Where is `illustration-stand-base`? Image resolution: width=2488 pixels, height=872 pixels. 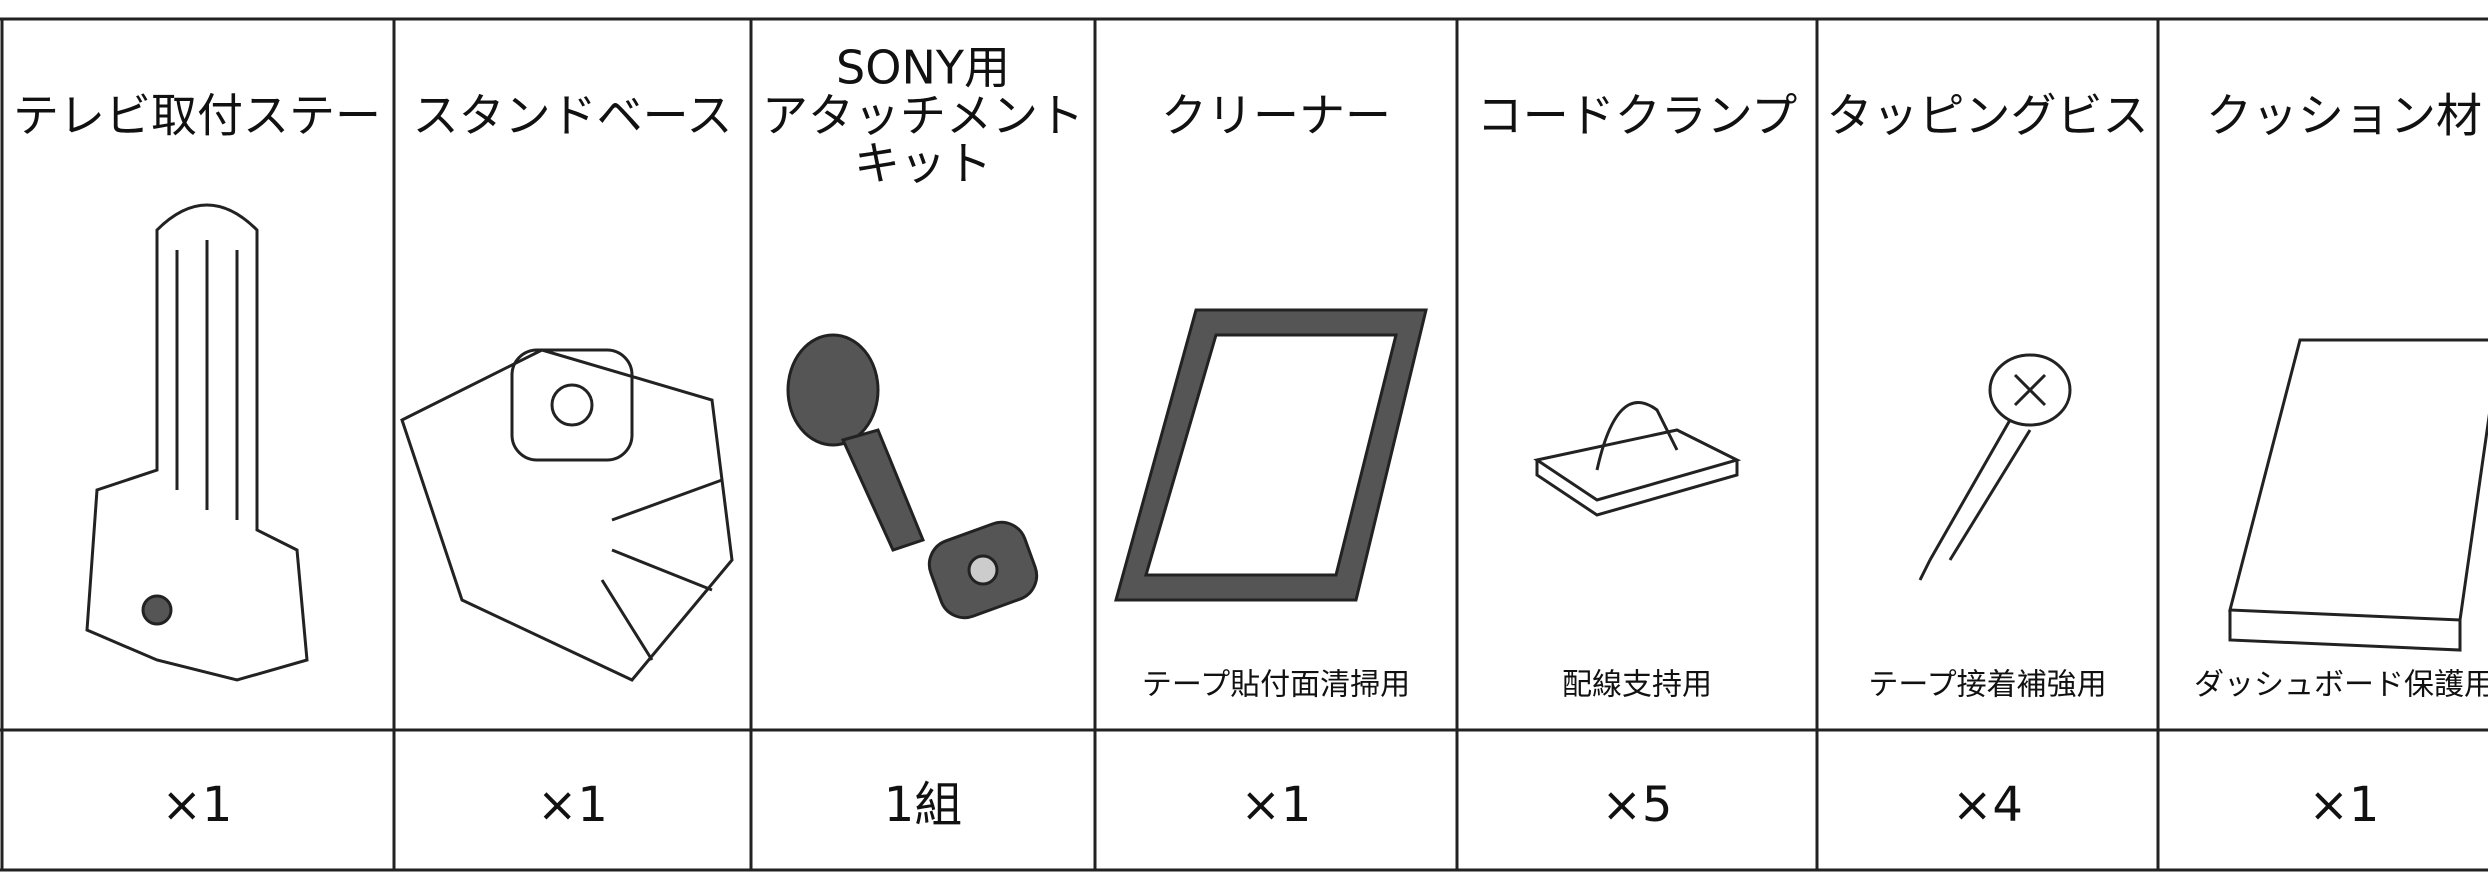 illustration-stand-base is located at coordinates (567, 515).